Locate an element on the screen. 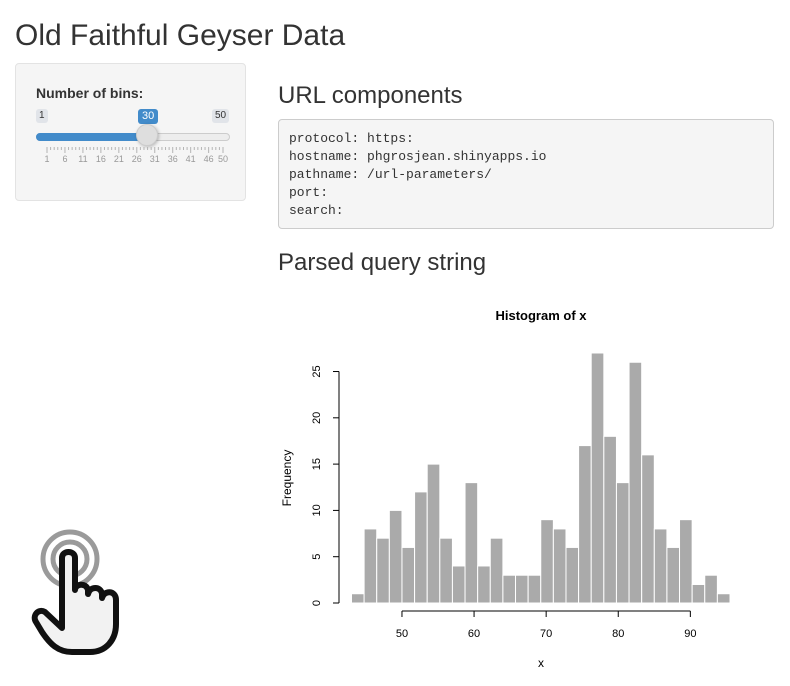  url-component-value: https: is located at coordinates (386, 138).